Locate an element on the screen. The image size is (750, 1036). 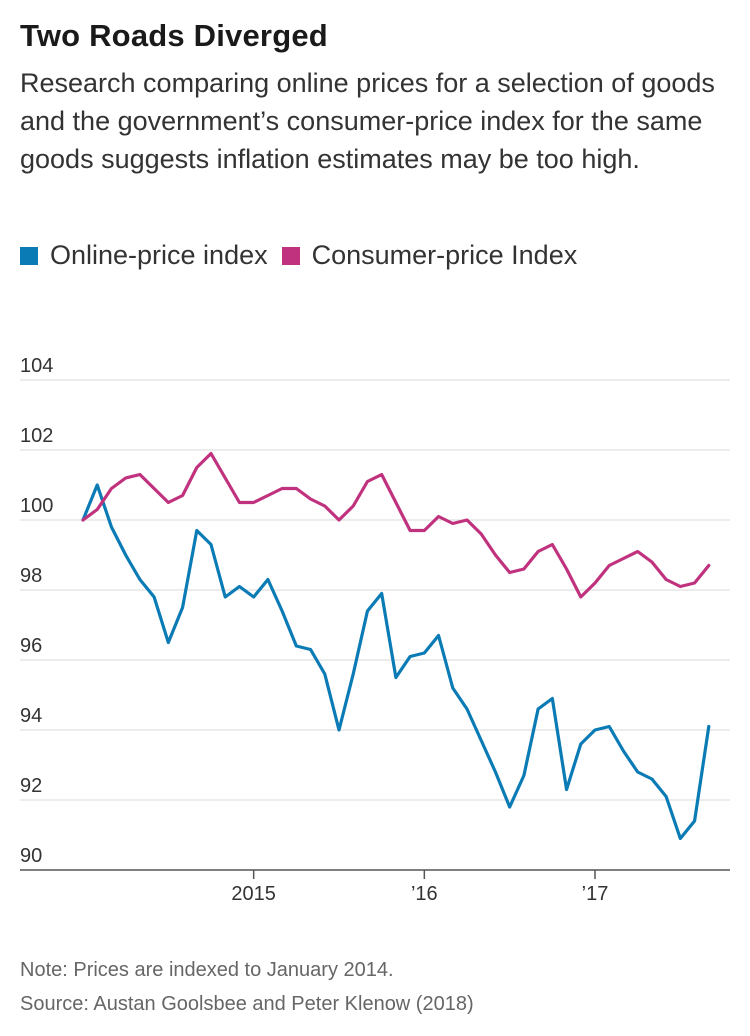
legend-item-online: Online-price index is located at coordinates (144, 255).